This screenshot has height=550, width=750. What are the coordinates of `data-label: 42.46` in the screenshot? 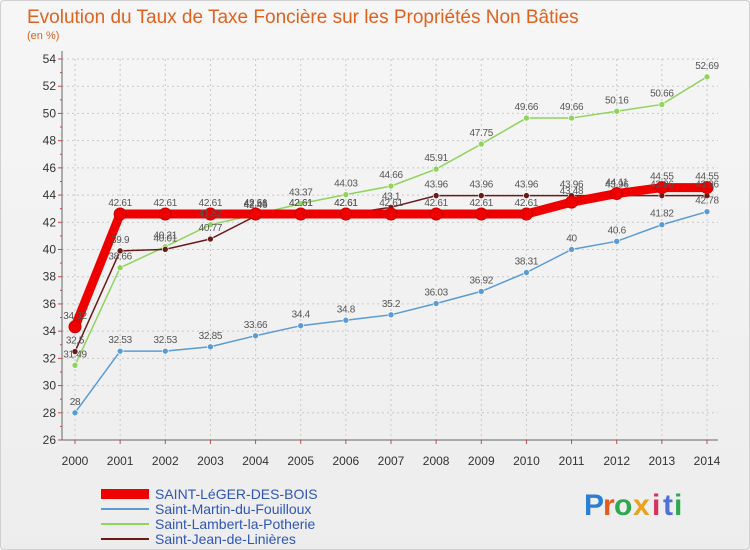 It's located at (256, 205).